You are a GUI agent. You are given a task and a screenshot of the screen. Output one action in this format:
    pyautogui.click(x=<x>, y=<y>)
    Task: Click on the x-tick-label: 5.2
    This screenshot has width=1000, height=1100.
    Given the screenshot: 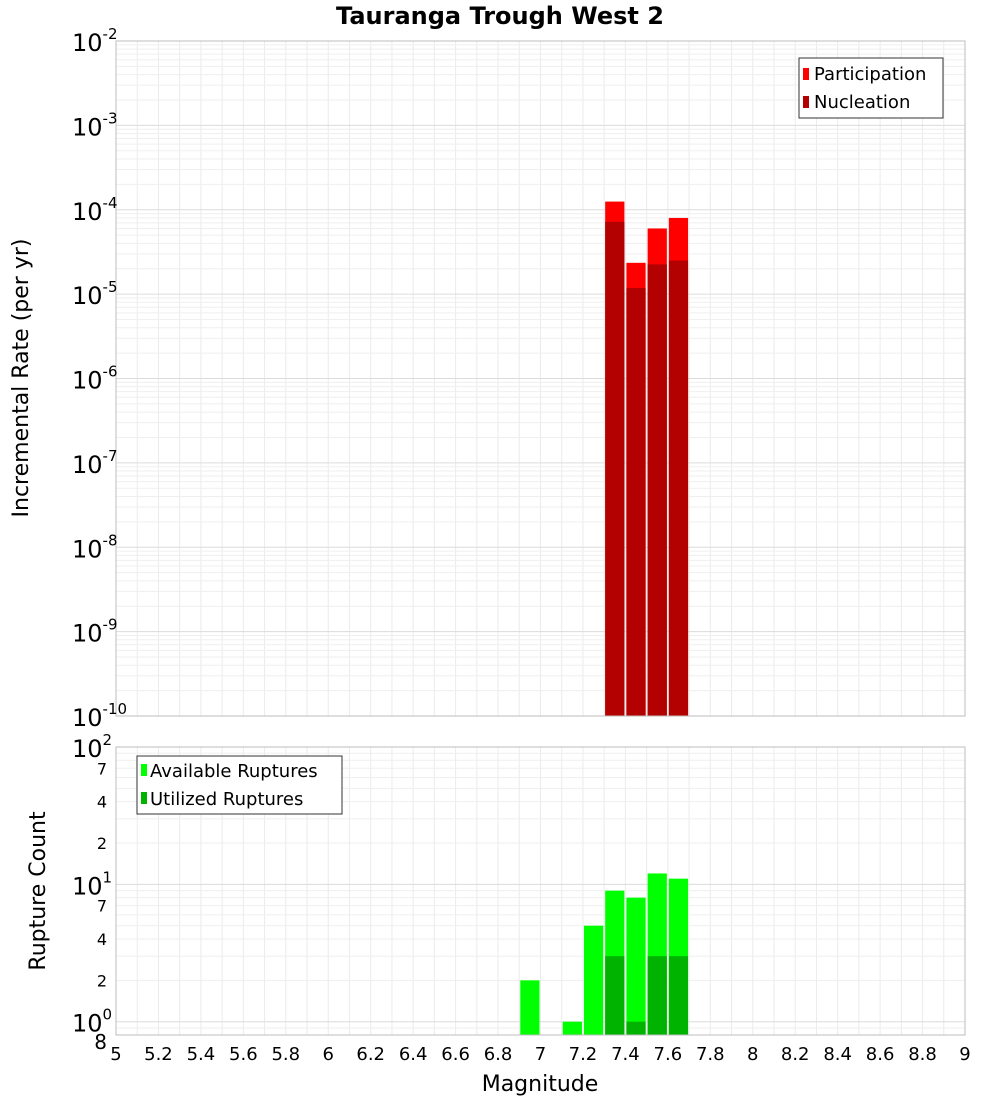 What is the action you would take?
    pyautogui.click(x=158, y=1054)
    